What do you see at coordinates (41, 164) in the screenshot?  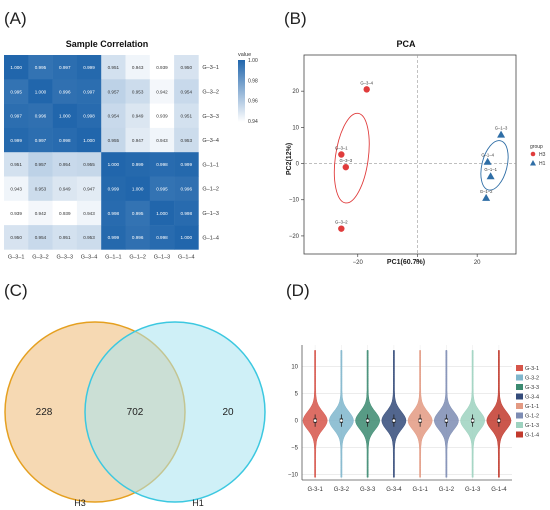 I see `heatmap-cell-value: 0.957` at bounding box center [41, 164].